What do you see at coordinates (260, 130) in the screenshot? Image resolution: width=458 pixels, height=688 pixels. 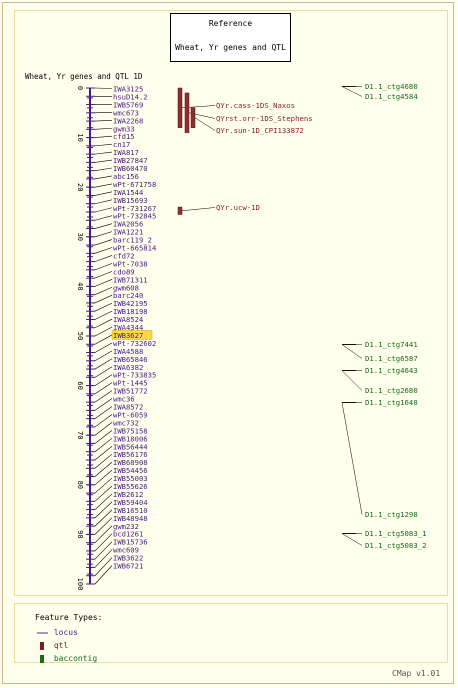 I see `qtl-label: QYr.sun-1D_CPI133872` at bounding box center [260, 130].